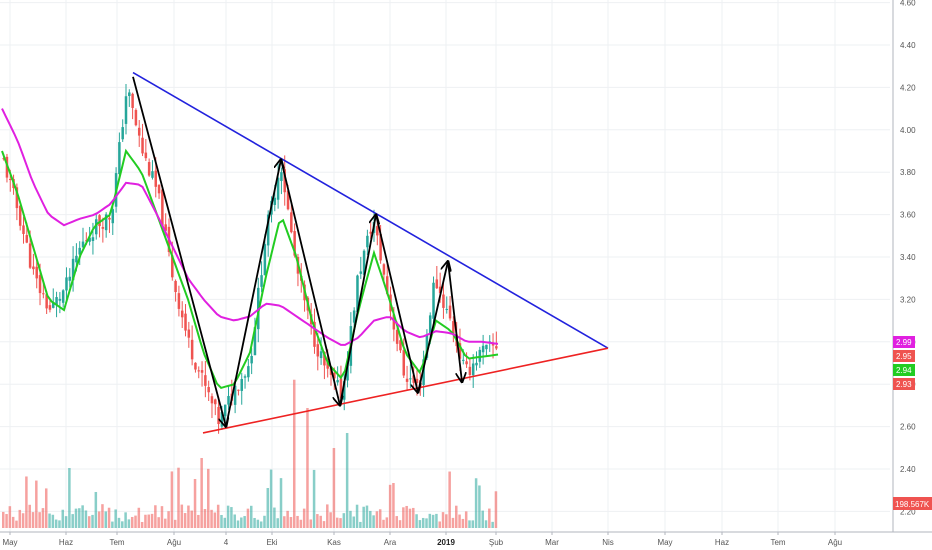 The width and height of the screenshot is (932, 550). I want to click on y-tick-label: 2.60, so click(908, 427).